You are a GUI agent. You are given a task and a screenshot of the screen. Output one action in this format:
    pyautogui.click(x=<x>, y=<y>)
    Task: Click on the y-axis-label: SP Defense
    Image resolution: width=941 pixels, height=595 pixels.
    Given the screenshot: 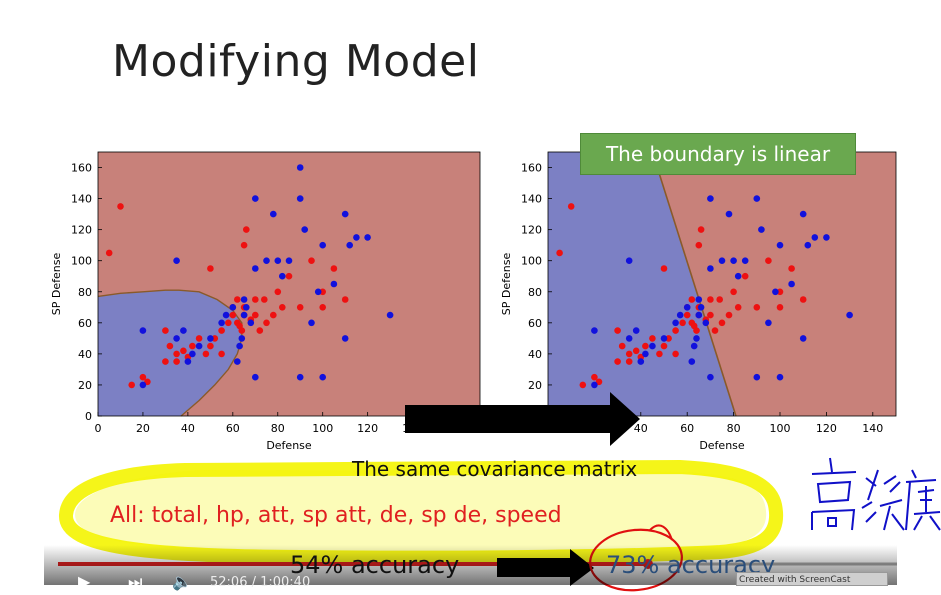 What is the action you would take?
    pyautogui.click(x=506, y=284)
    